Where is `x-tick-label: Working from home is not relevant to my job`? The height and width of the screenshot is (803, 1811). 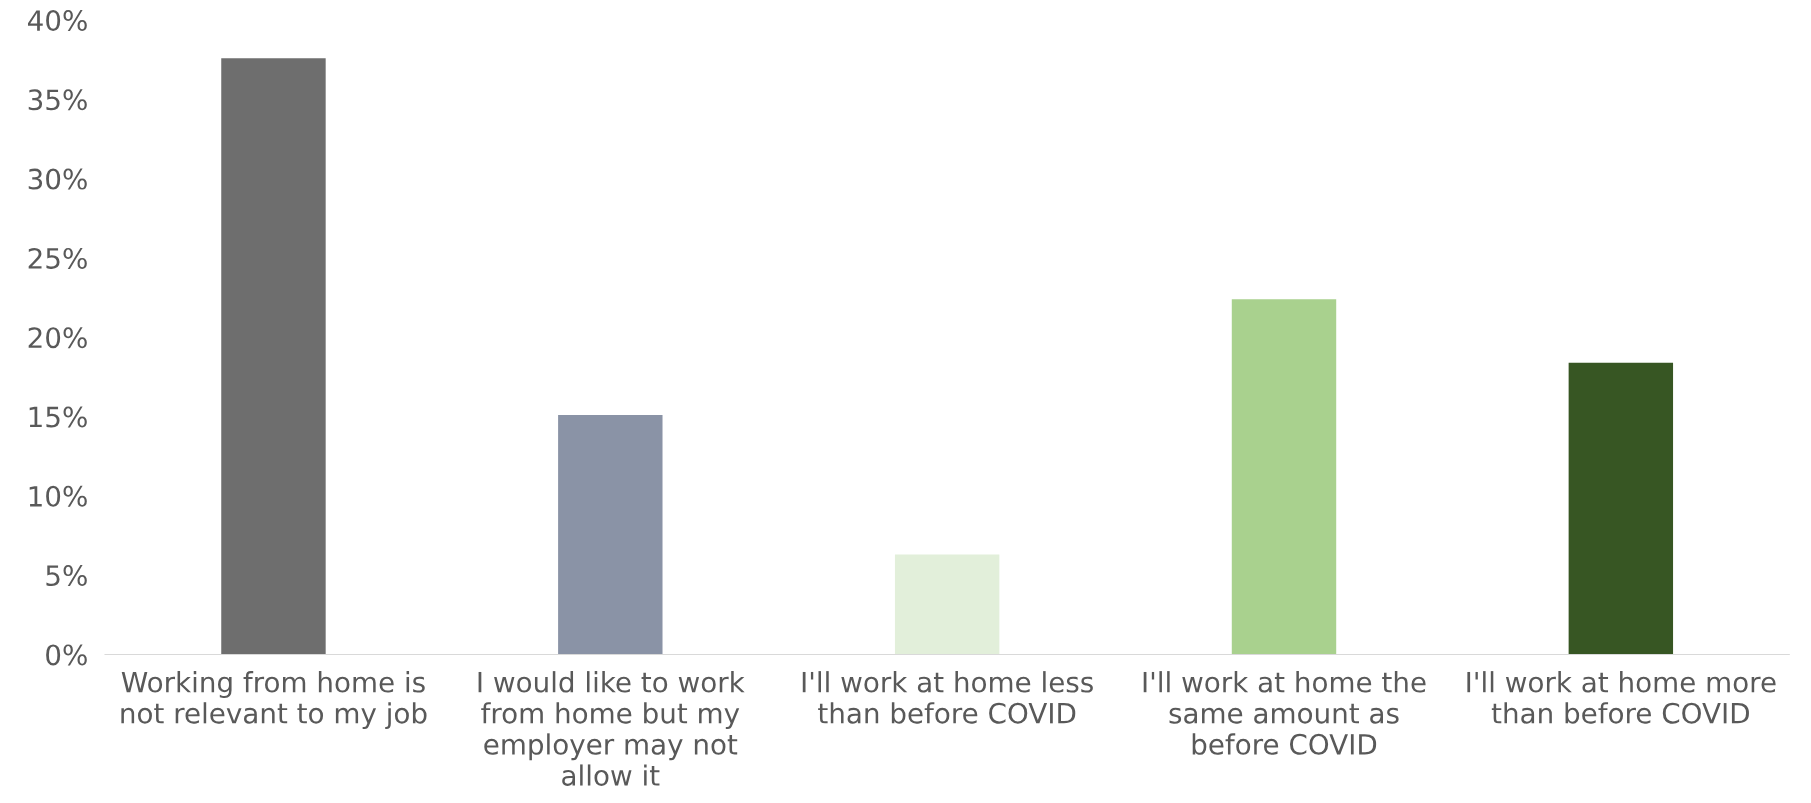
x-tick-label: Working from home is not relevant to my job is located at coordinates (274, 700).